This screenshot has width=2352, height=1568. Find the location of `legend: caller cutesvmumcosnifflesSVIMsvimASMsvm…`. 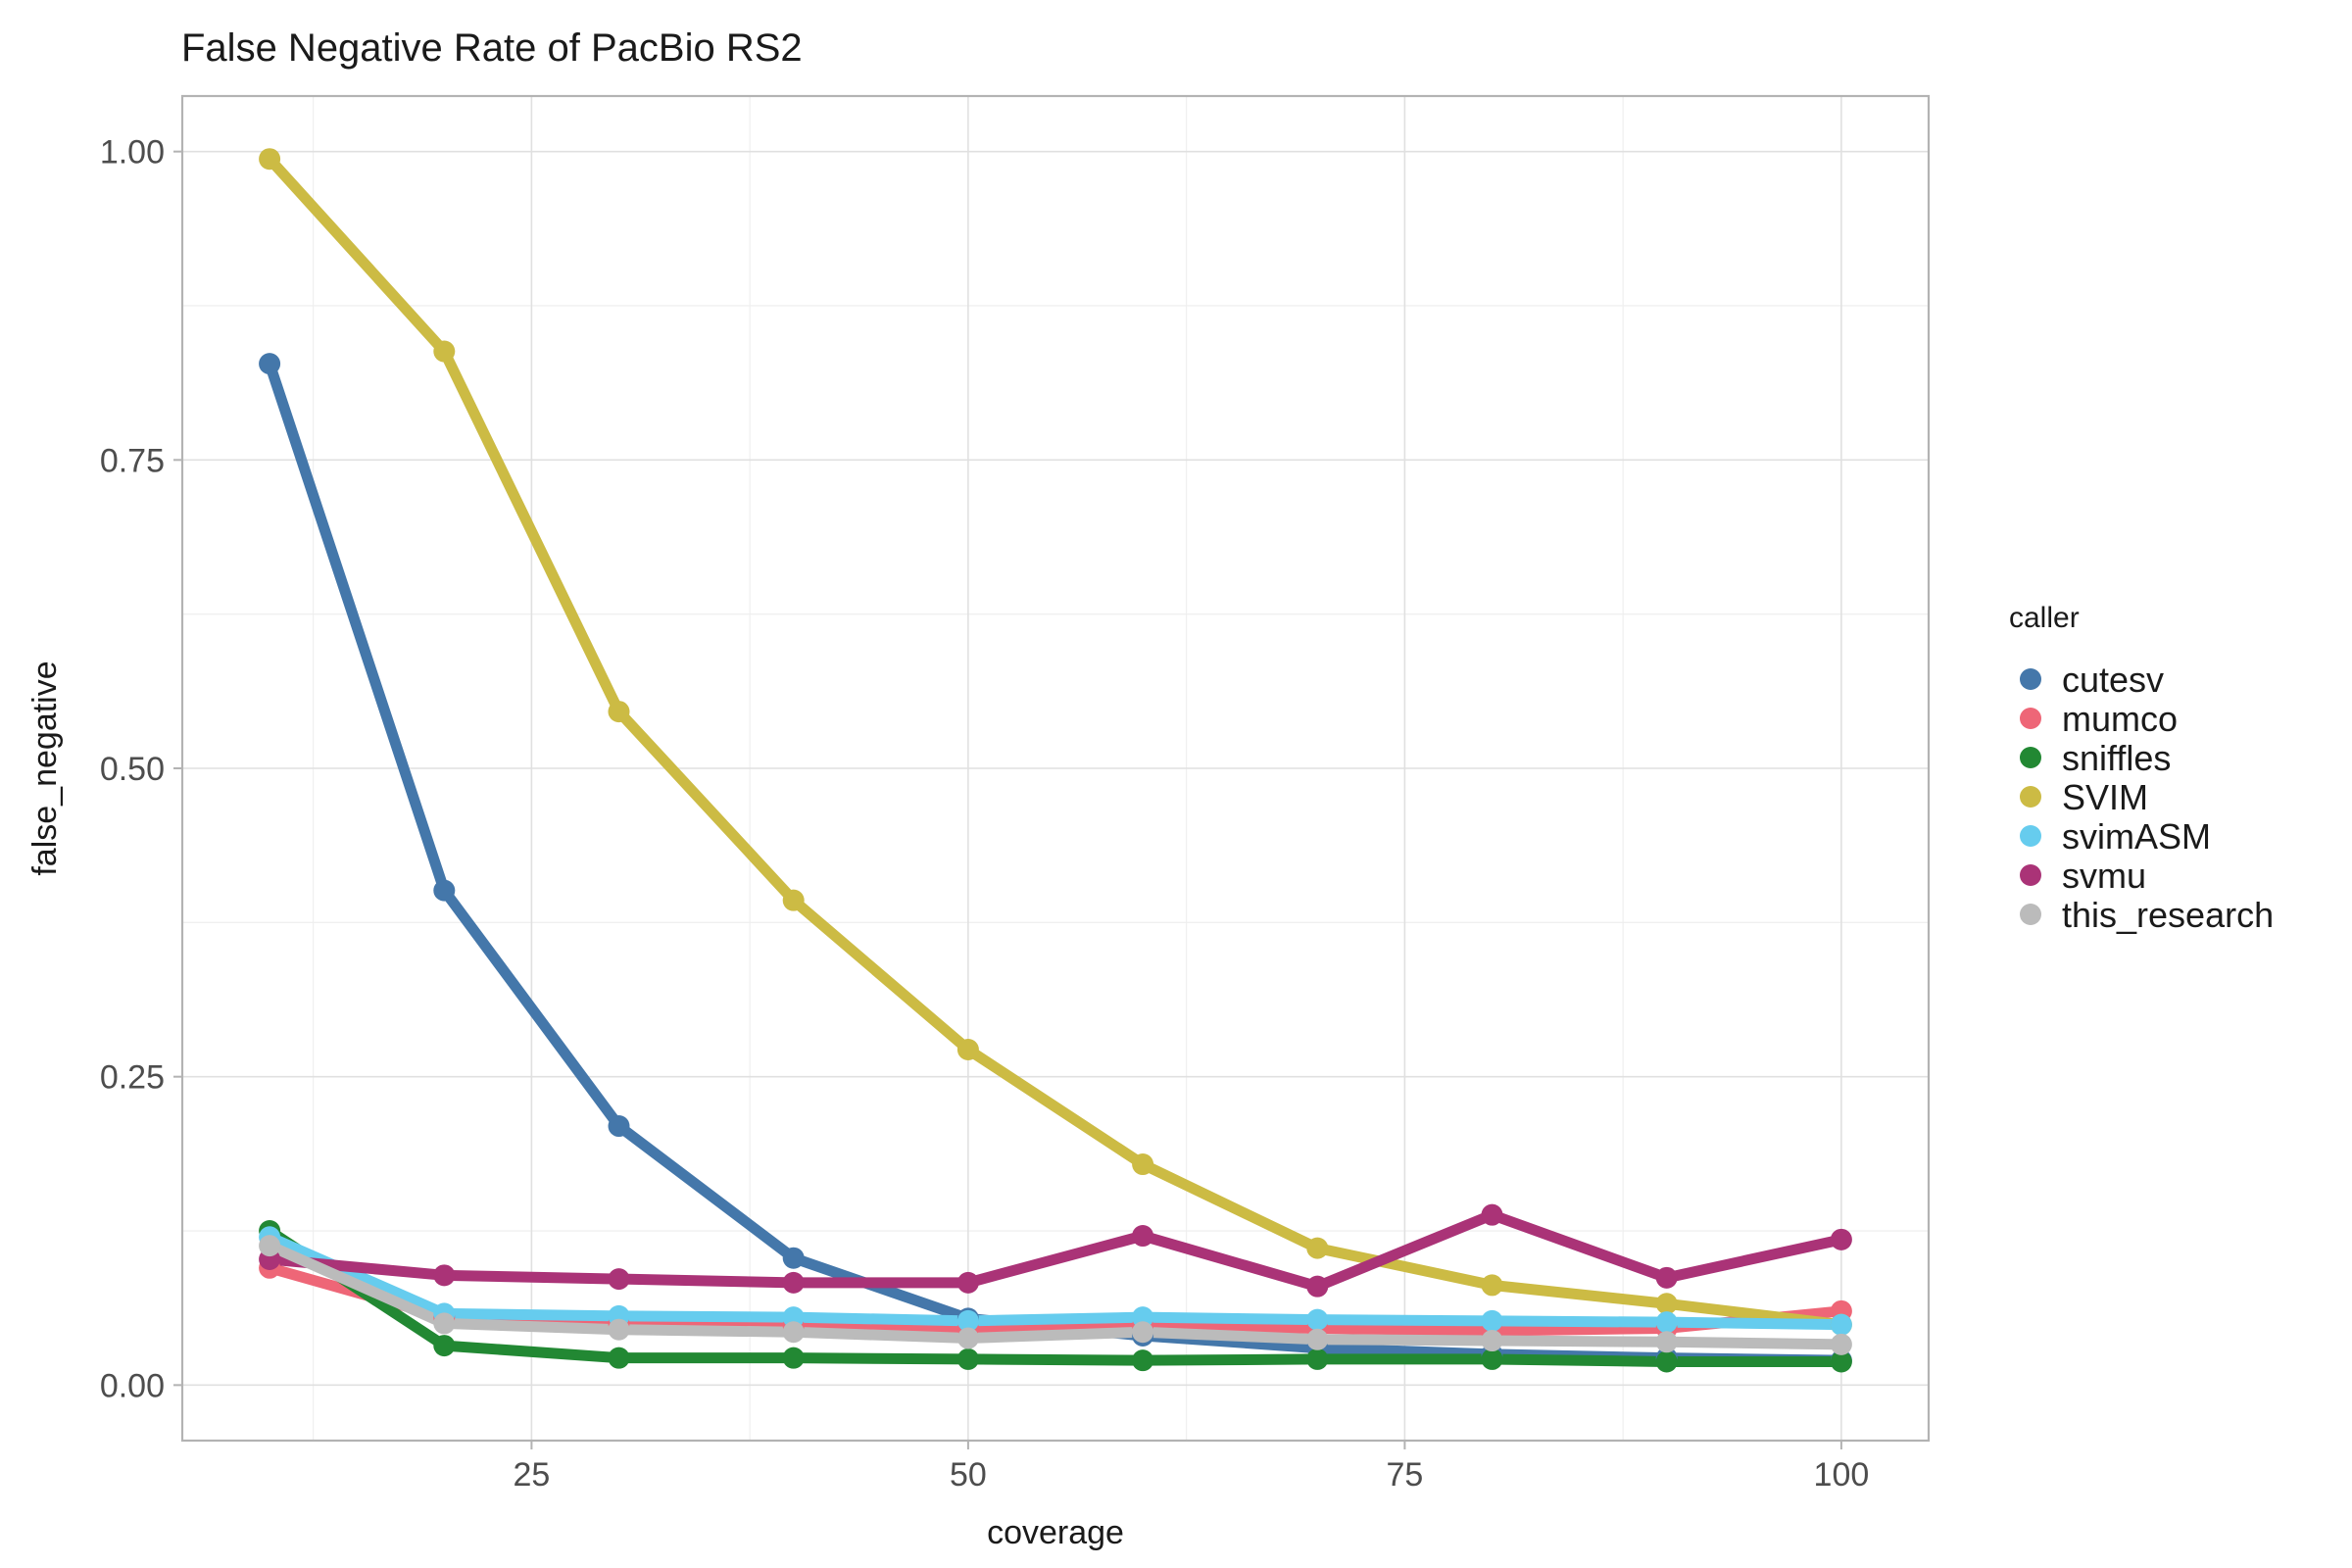

legend: caller cutesvmumcosnifflesSVIMsvimASMsvm… is located at coordinates (2141, 768).